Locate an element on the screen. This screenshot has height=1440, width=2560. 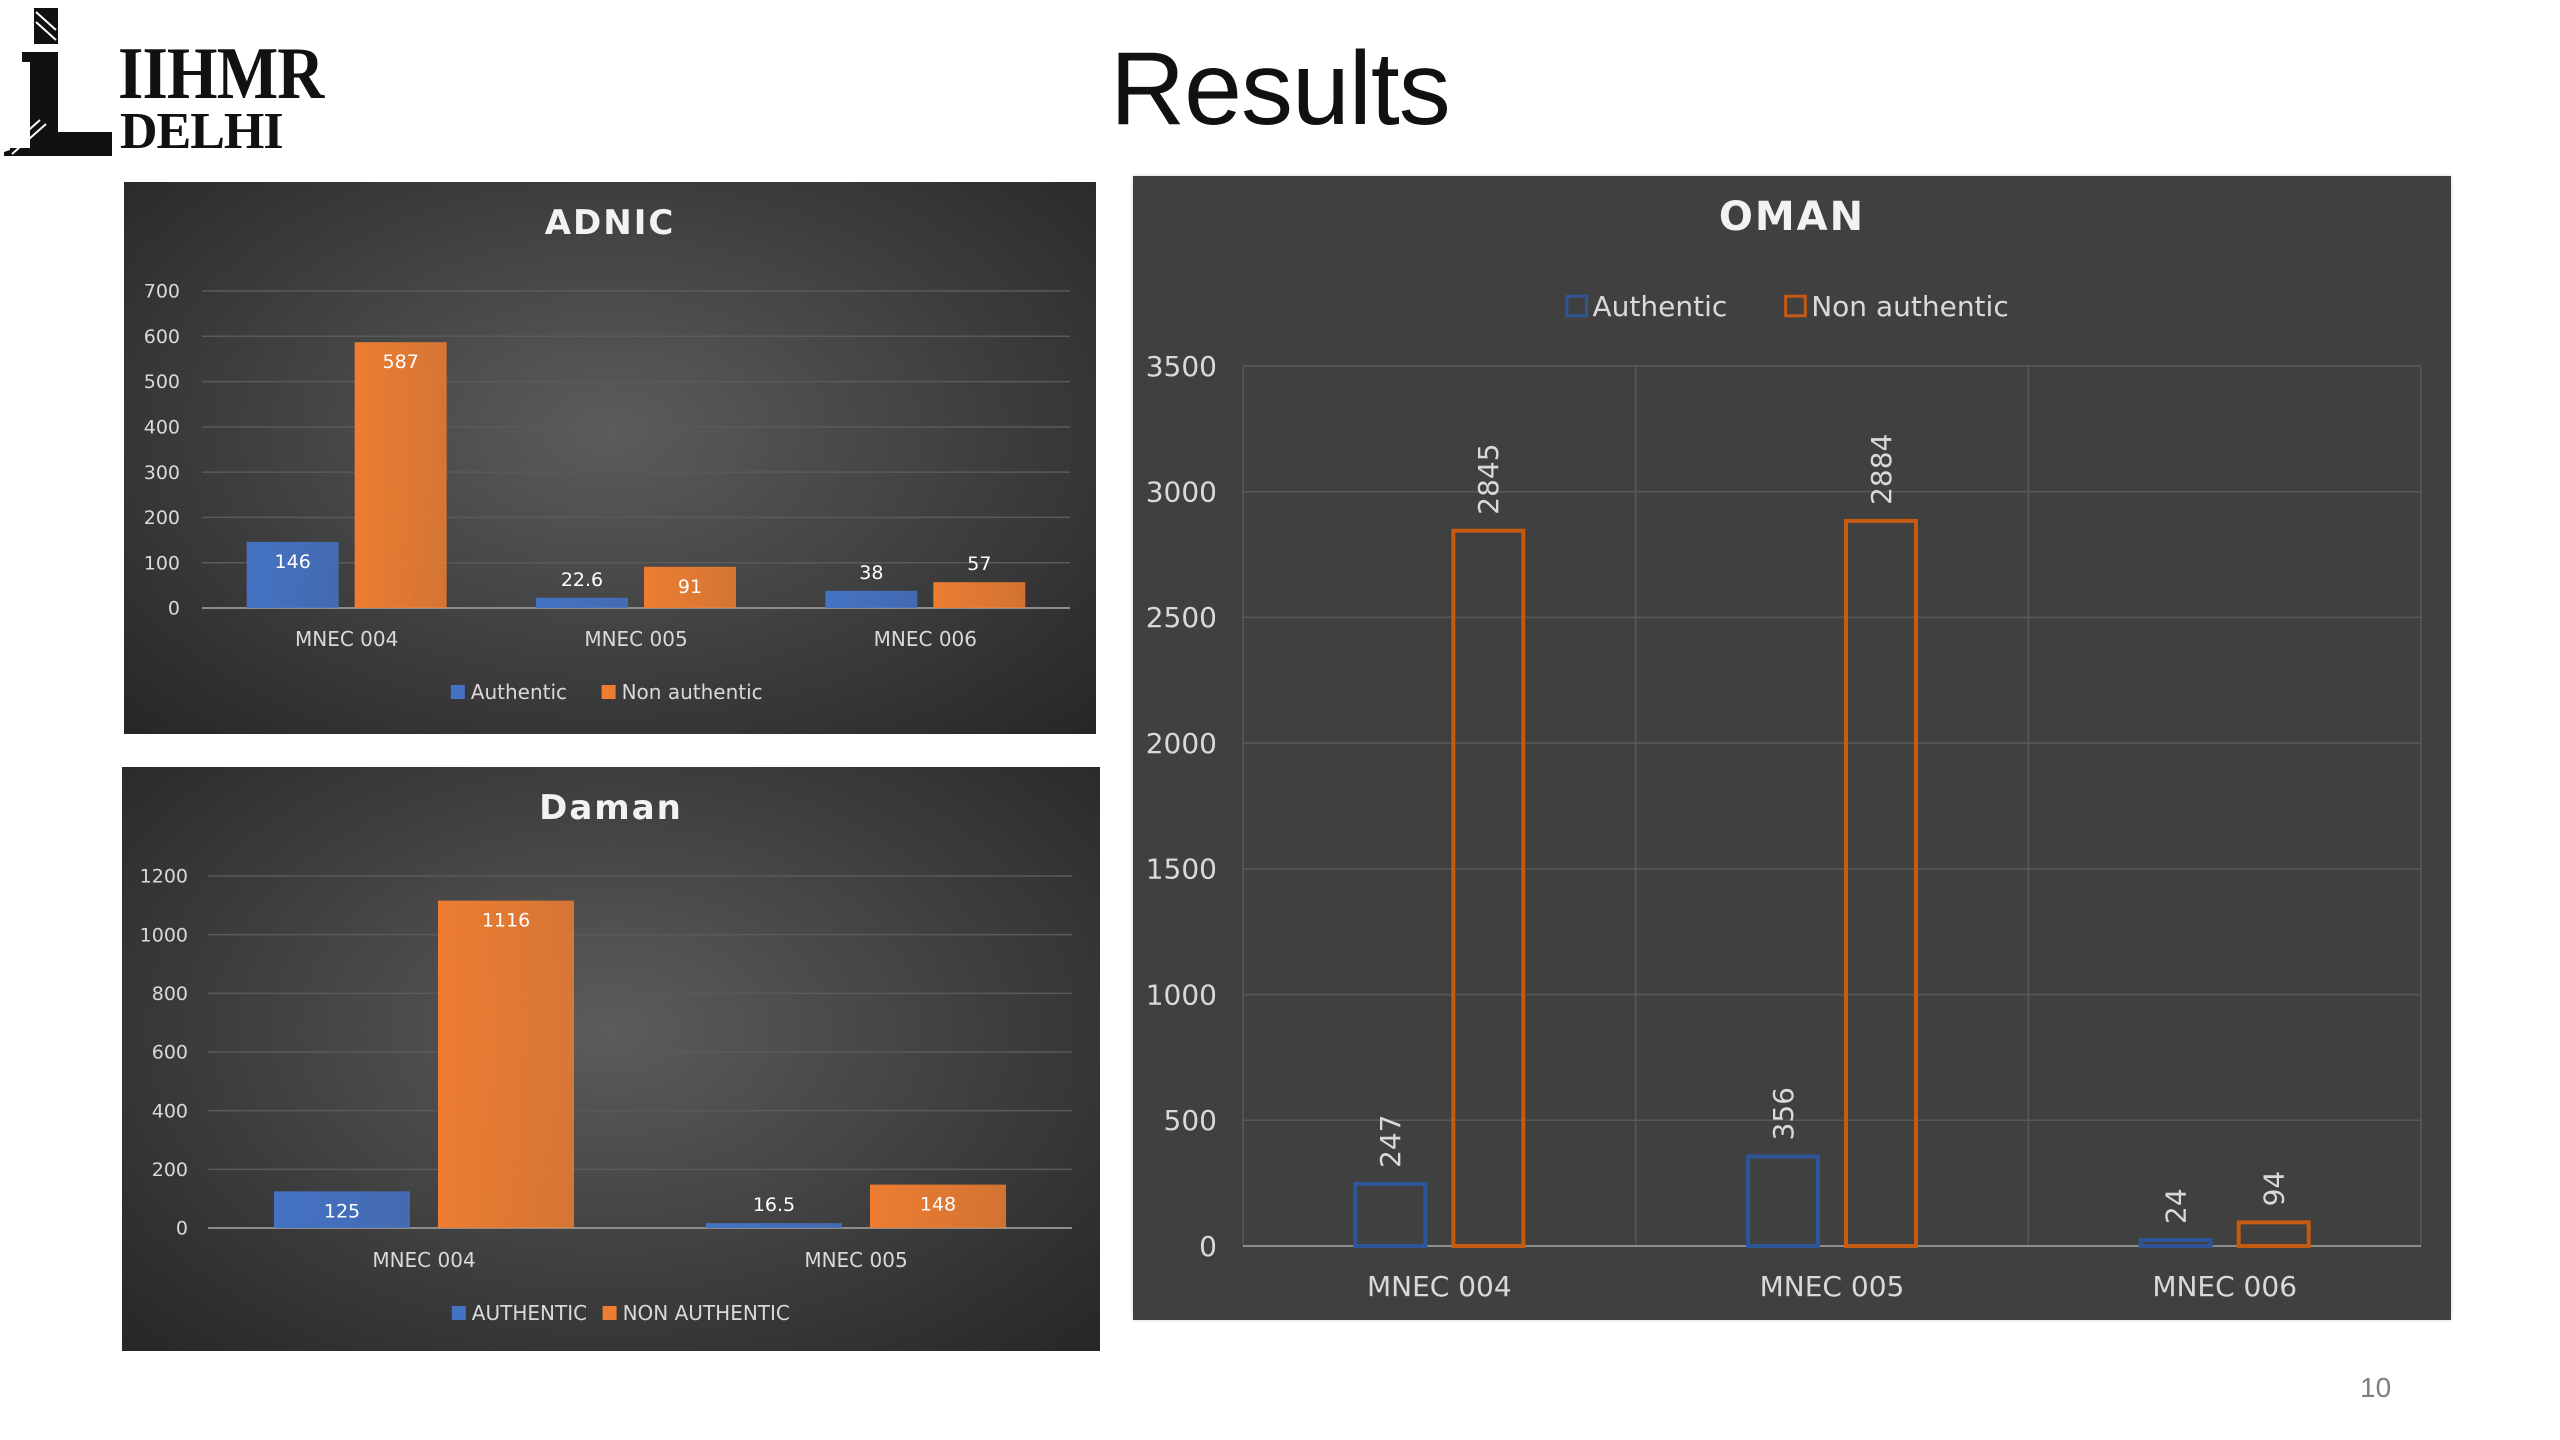
logo-emblem is located at coordinates (58, 82).